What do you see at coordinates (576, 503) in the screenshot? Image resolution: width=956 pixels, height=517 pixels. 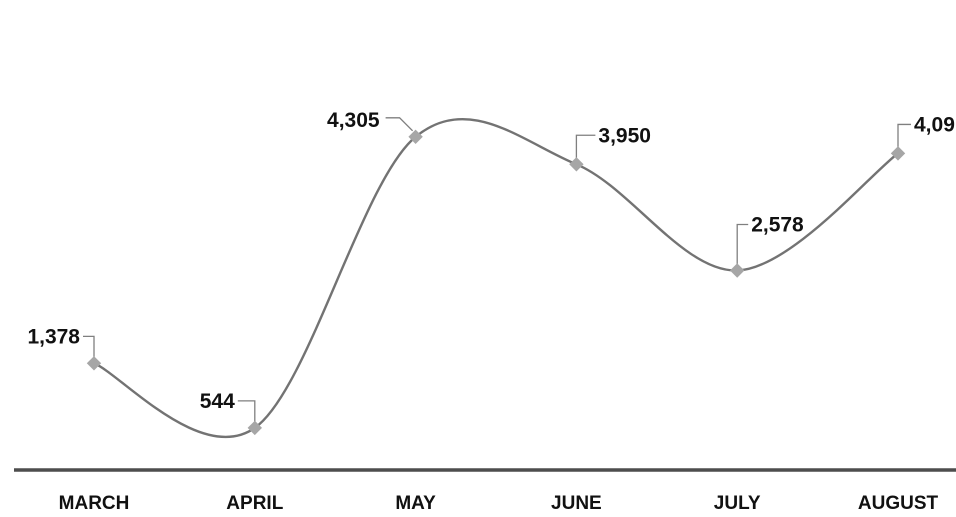 I see `x-tick-label: JUNE` at bounding box center [576, 503].